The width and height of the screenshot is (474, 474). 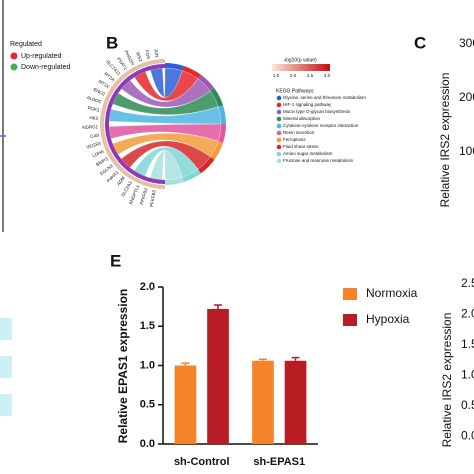 What do you see at coordinates (294, 139) in the screenshot?
I see `pathway-label: Ferroptosis` at bounding box center [294, 139].